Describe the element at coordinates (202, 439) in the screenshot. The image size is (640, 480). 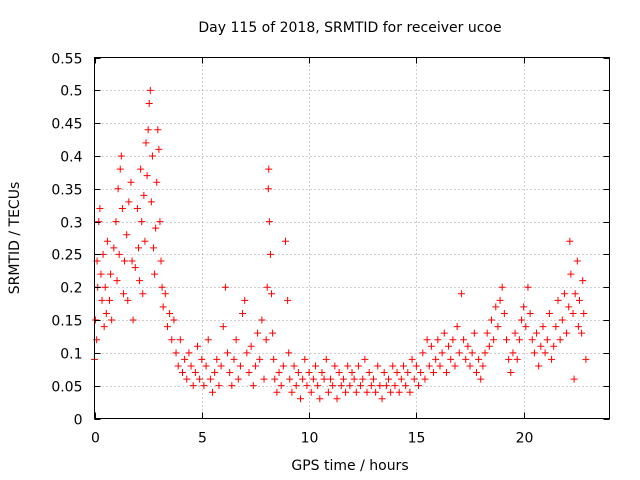
I see `x-tick-label: 5` at that location.